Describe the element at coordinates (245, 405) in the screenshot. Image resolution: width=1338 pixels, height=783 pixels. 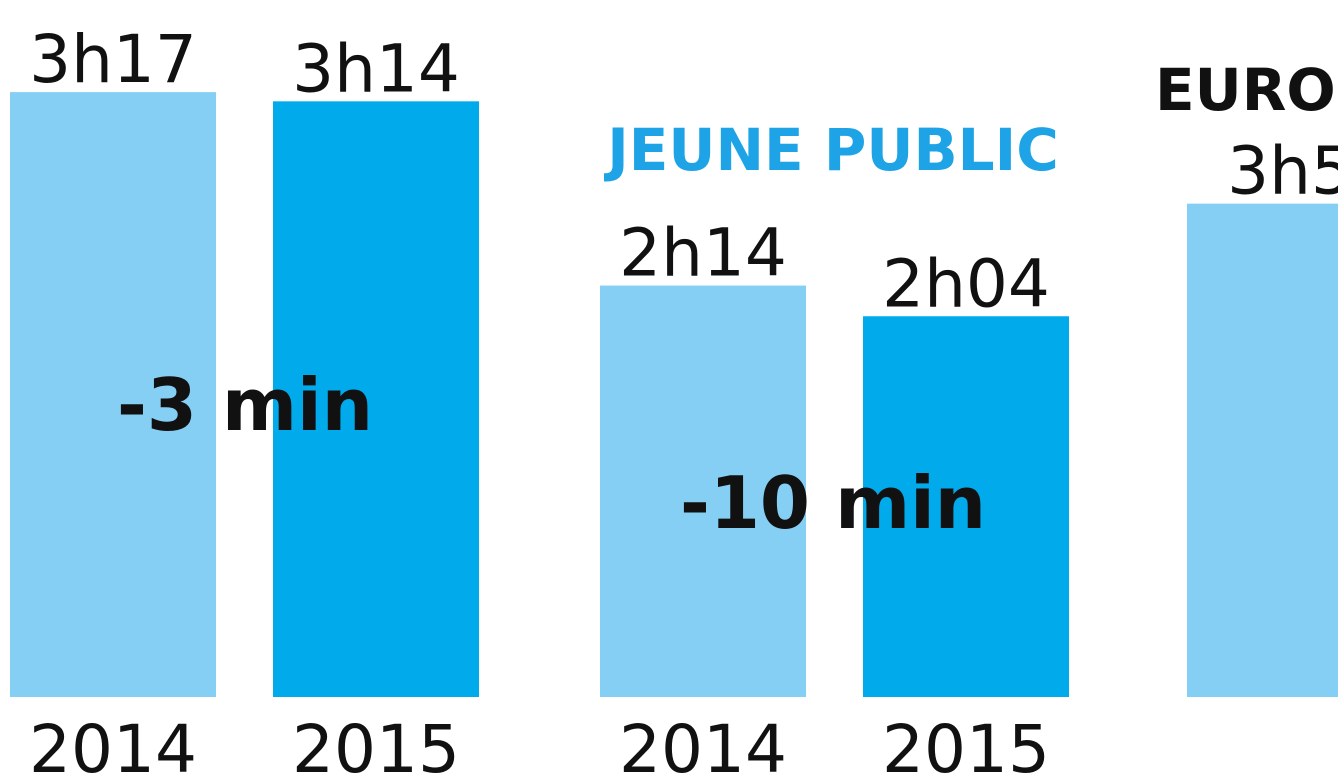
I see `change-annotation: -3 min` at that location.